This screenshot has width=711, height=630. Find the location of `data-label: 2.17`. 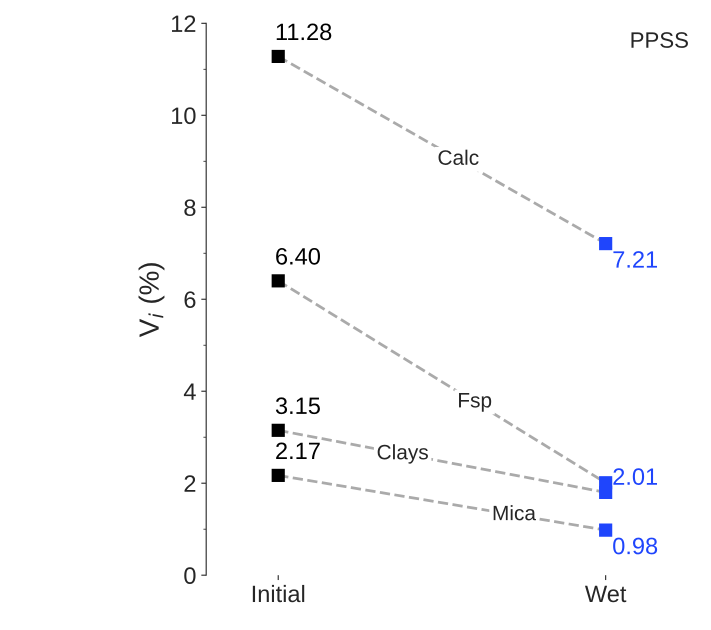

data-label: 2.17 is located at coordinates (298, 450).